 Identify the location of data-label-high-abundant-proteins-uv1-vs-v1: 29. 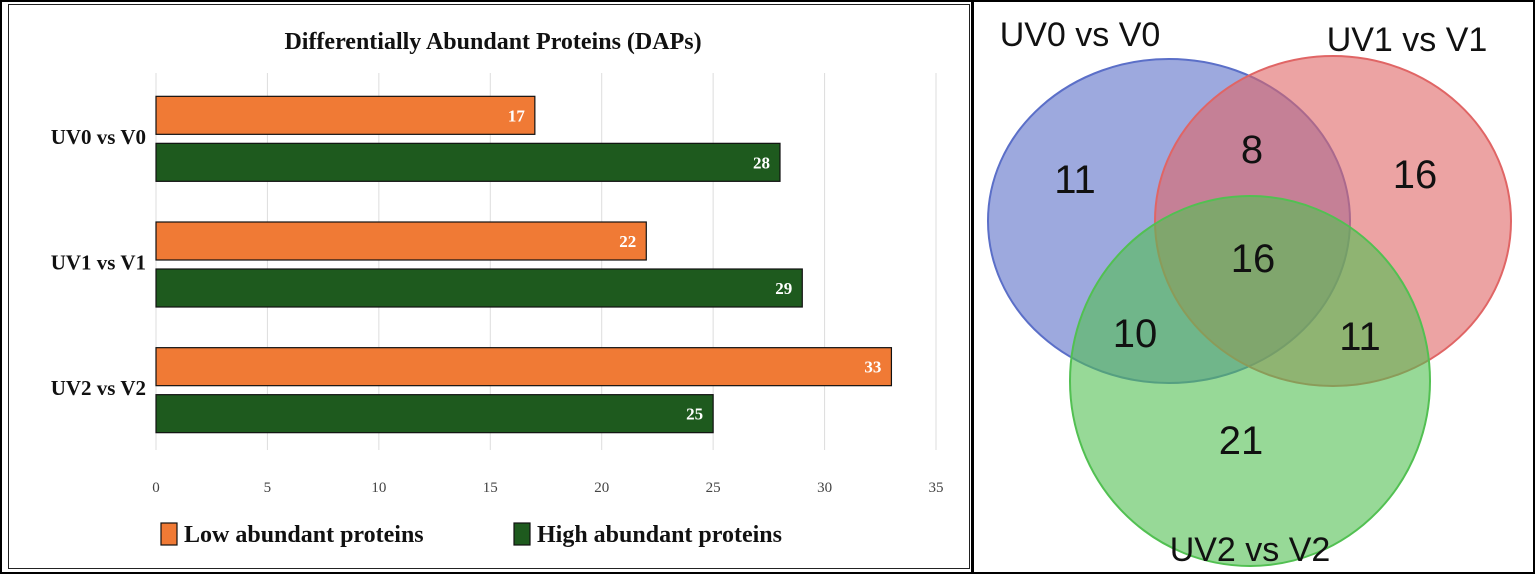
(783, 288).